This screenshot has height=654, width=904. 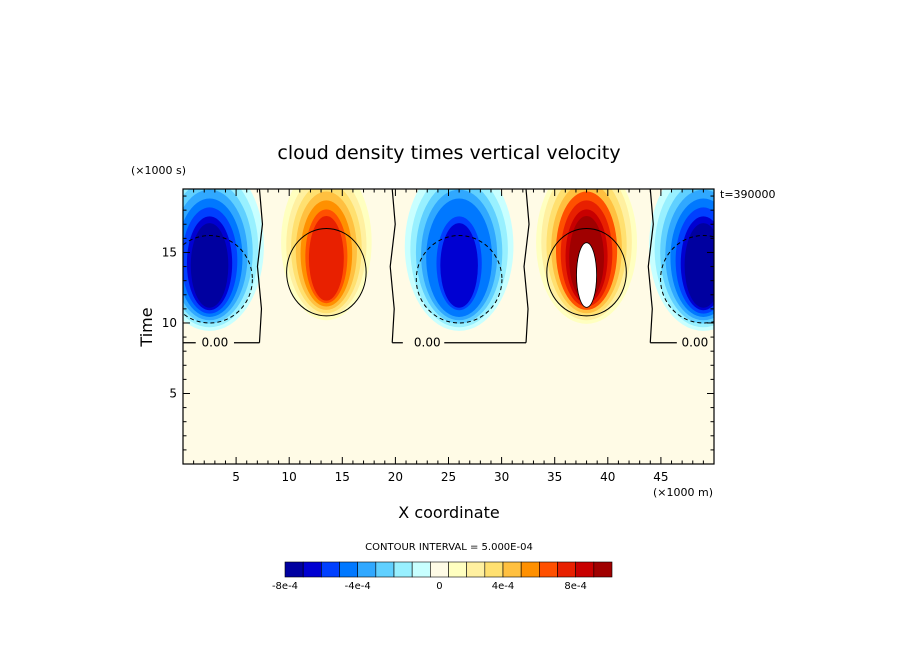 What do you see at coordinates (342, 477) in the screenshot?
I see `x-tick-label: 15` at bounding box center [342, 477].